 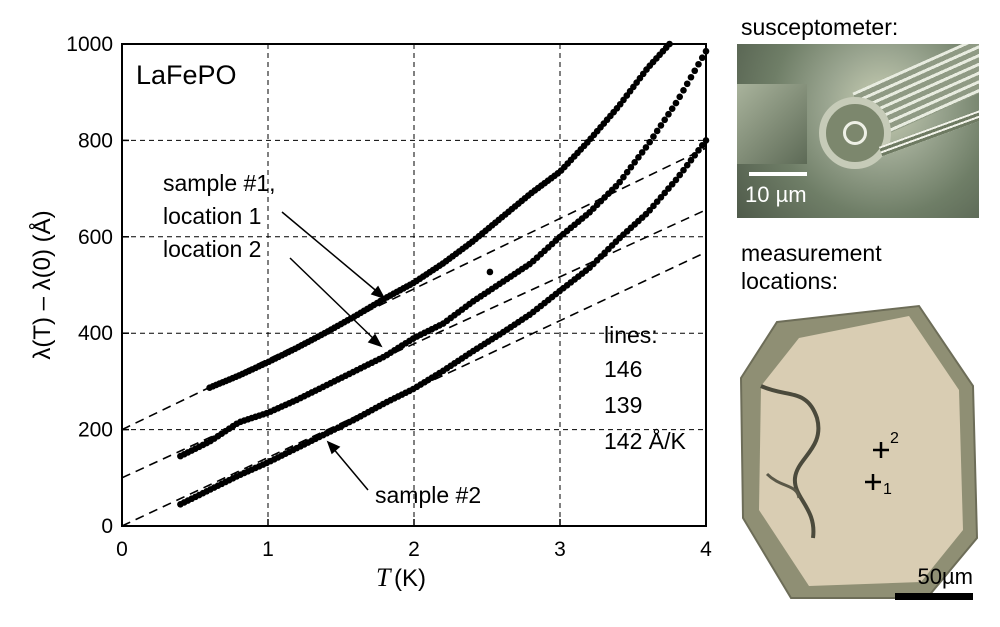 What do you see at coordinates (107, 526) in the screenshot?
I see `y-tick-label: 0` at bounding box center [107, 526].